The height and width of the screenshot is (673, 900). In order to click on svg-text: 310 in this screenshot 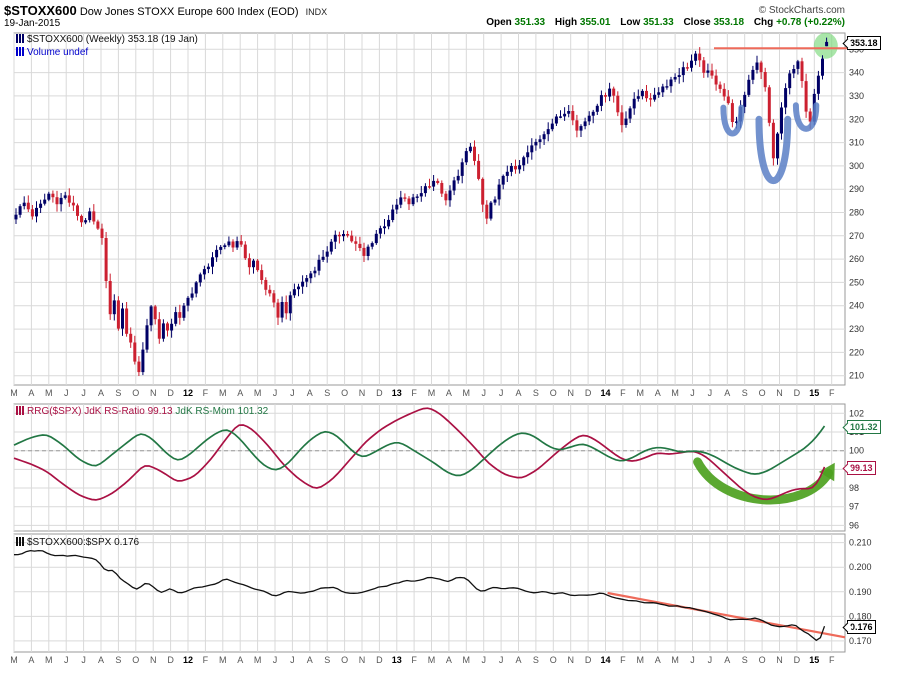, I will do `click(856, 143)`.